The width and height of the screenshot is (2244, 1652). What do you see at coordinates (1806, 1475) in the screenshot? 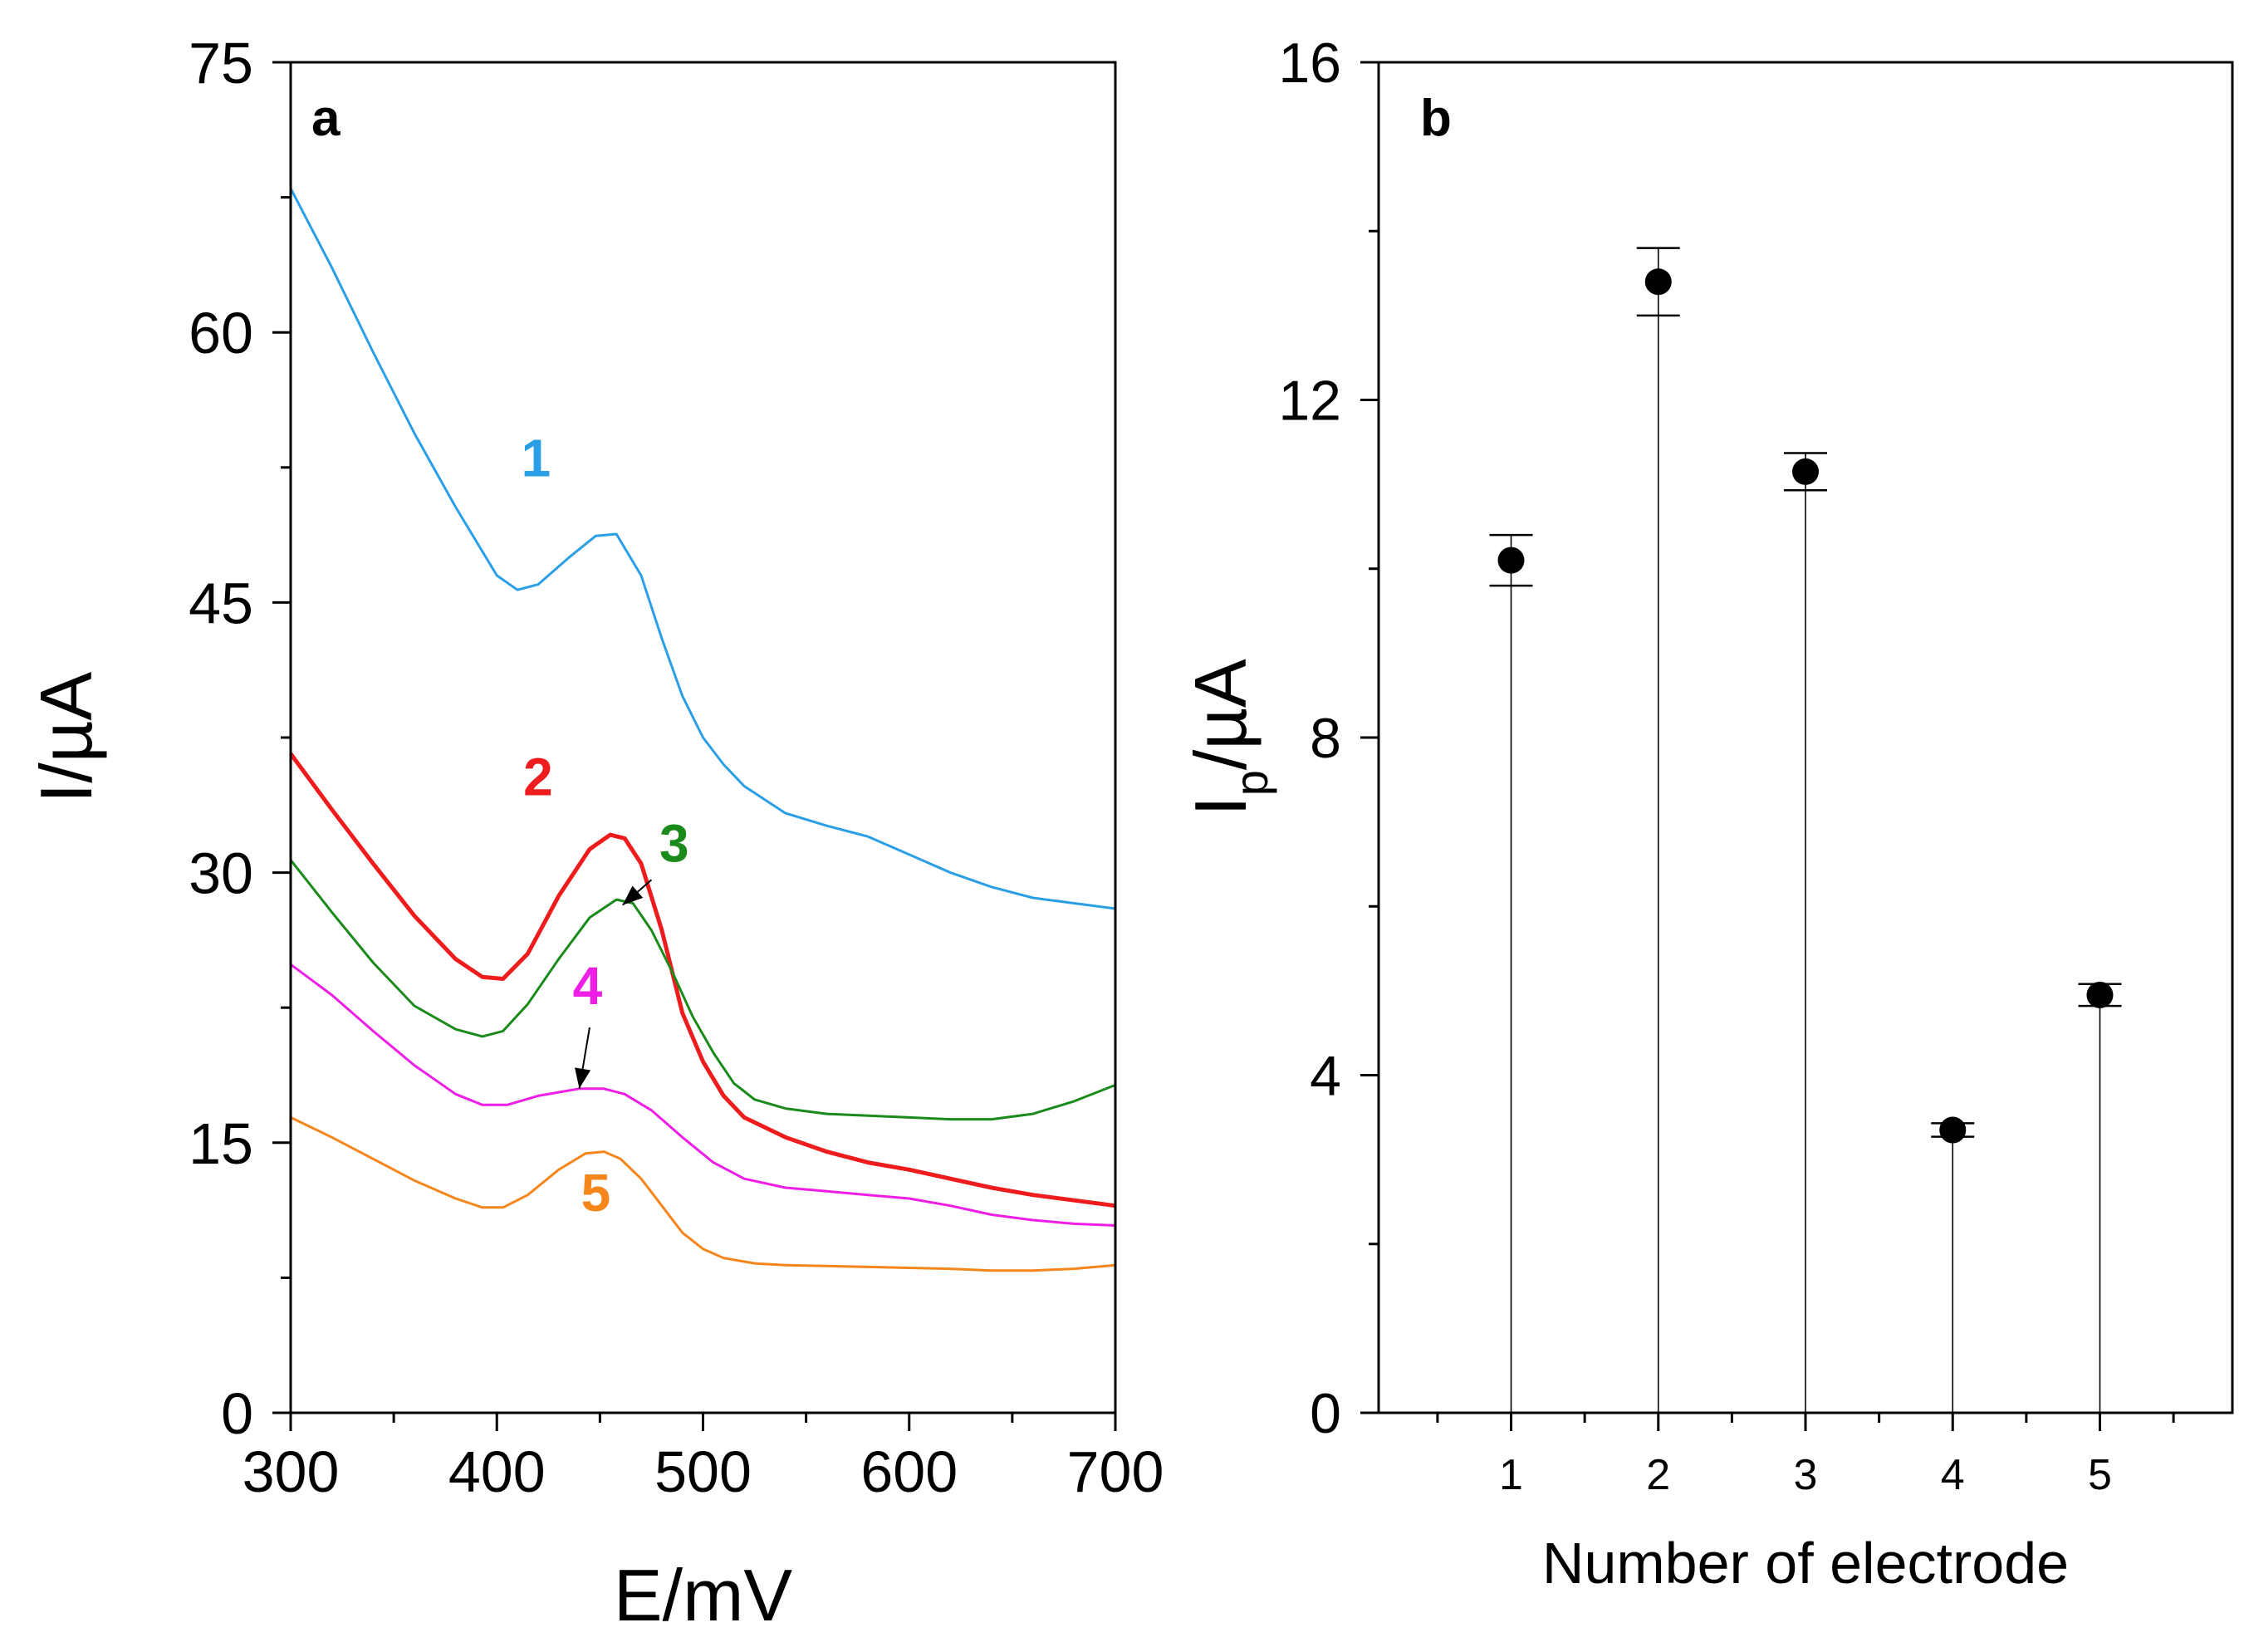
I see `x-tick-label: 3` at bounding box center [1806, 1475].